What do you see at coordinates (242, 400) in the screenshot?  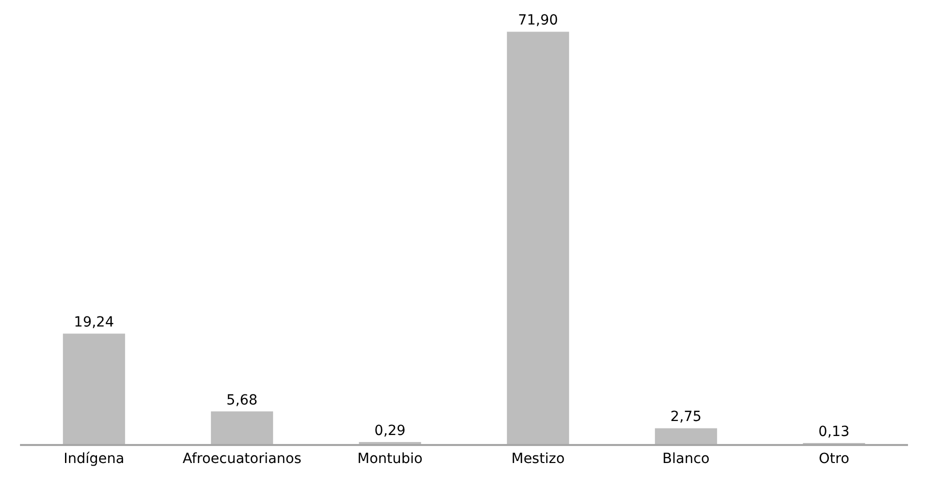 I see `data-label: 5,68` at bounding box center [242, 400].